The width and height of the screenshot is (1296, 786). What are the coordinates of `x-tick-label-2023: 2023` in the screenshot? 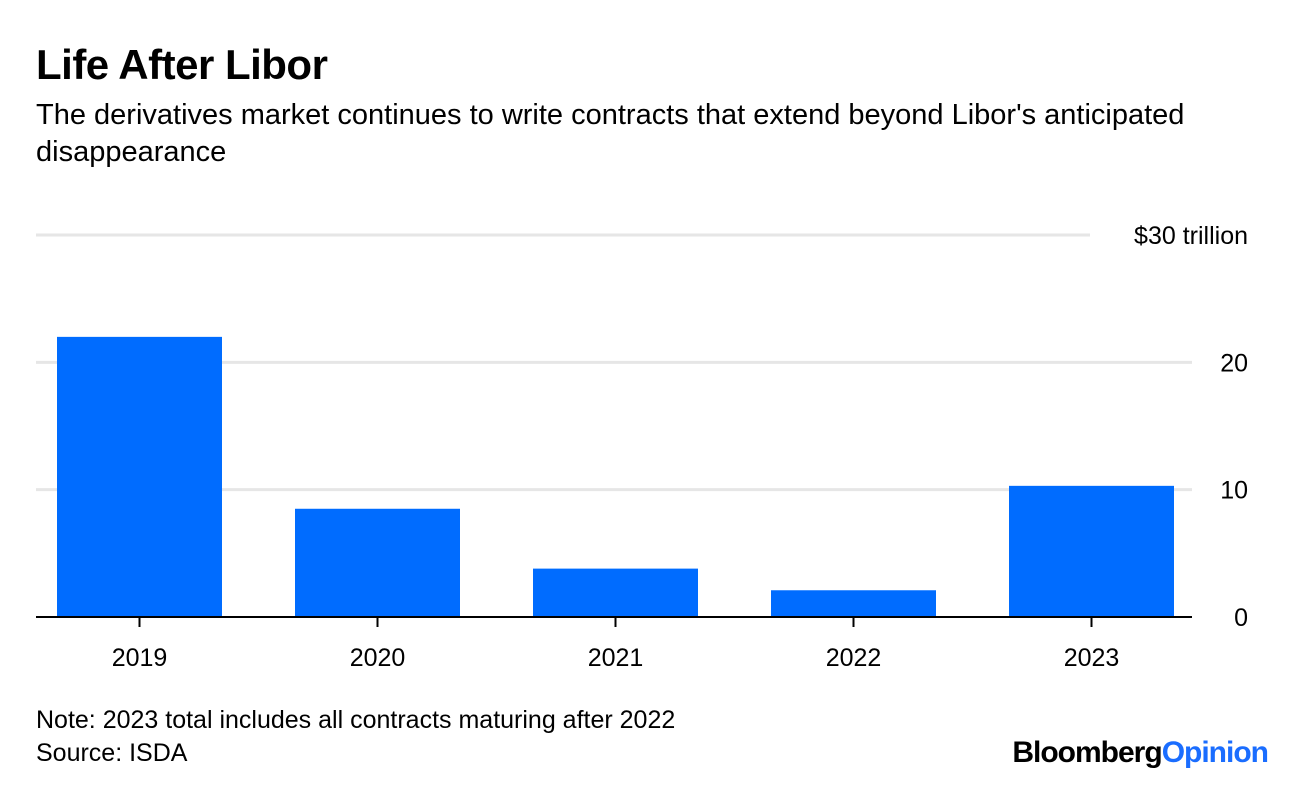 It's located at (1092, 658).